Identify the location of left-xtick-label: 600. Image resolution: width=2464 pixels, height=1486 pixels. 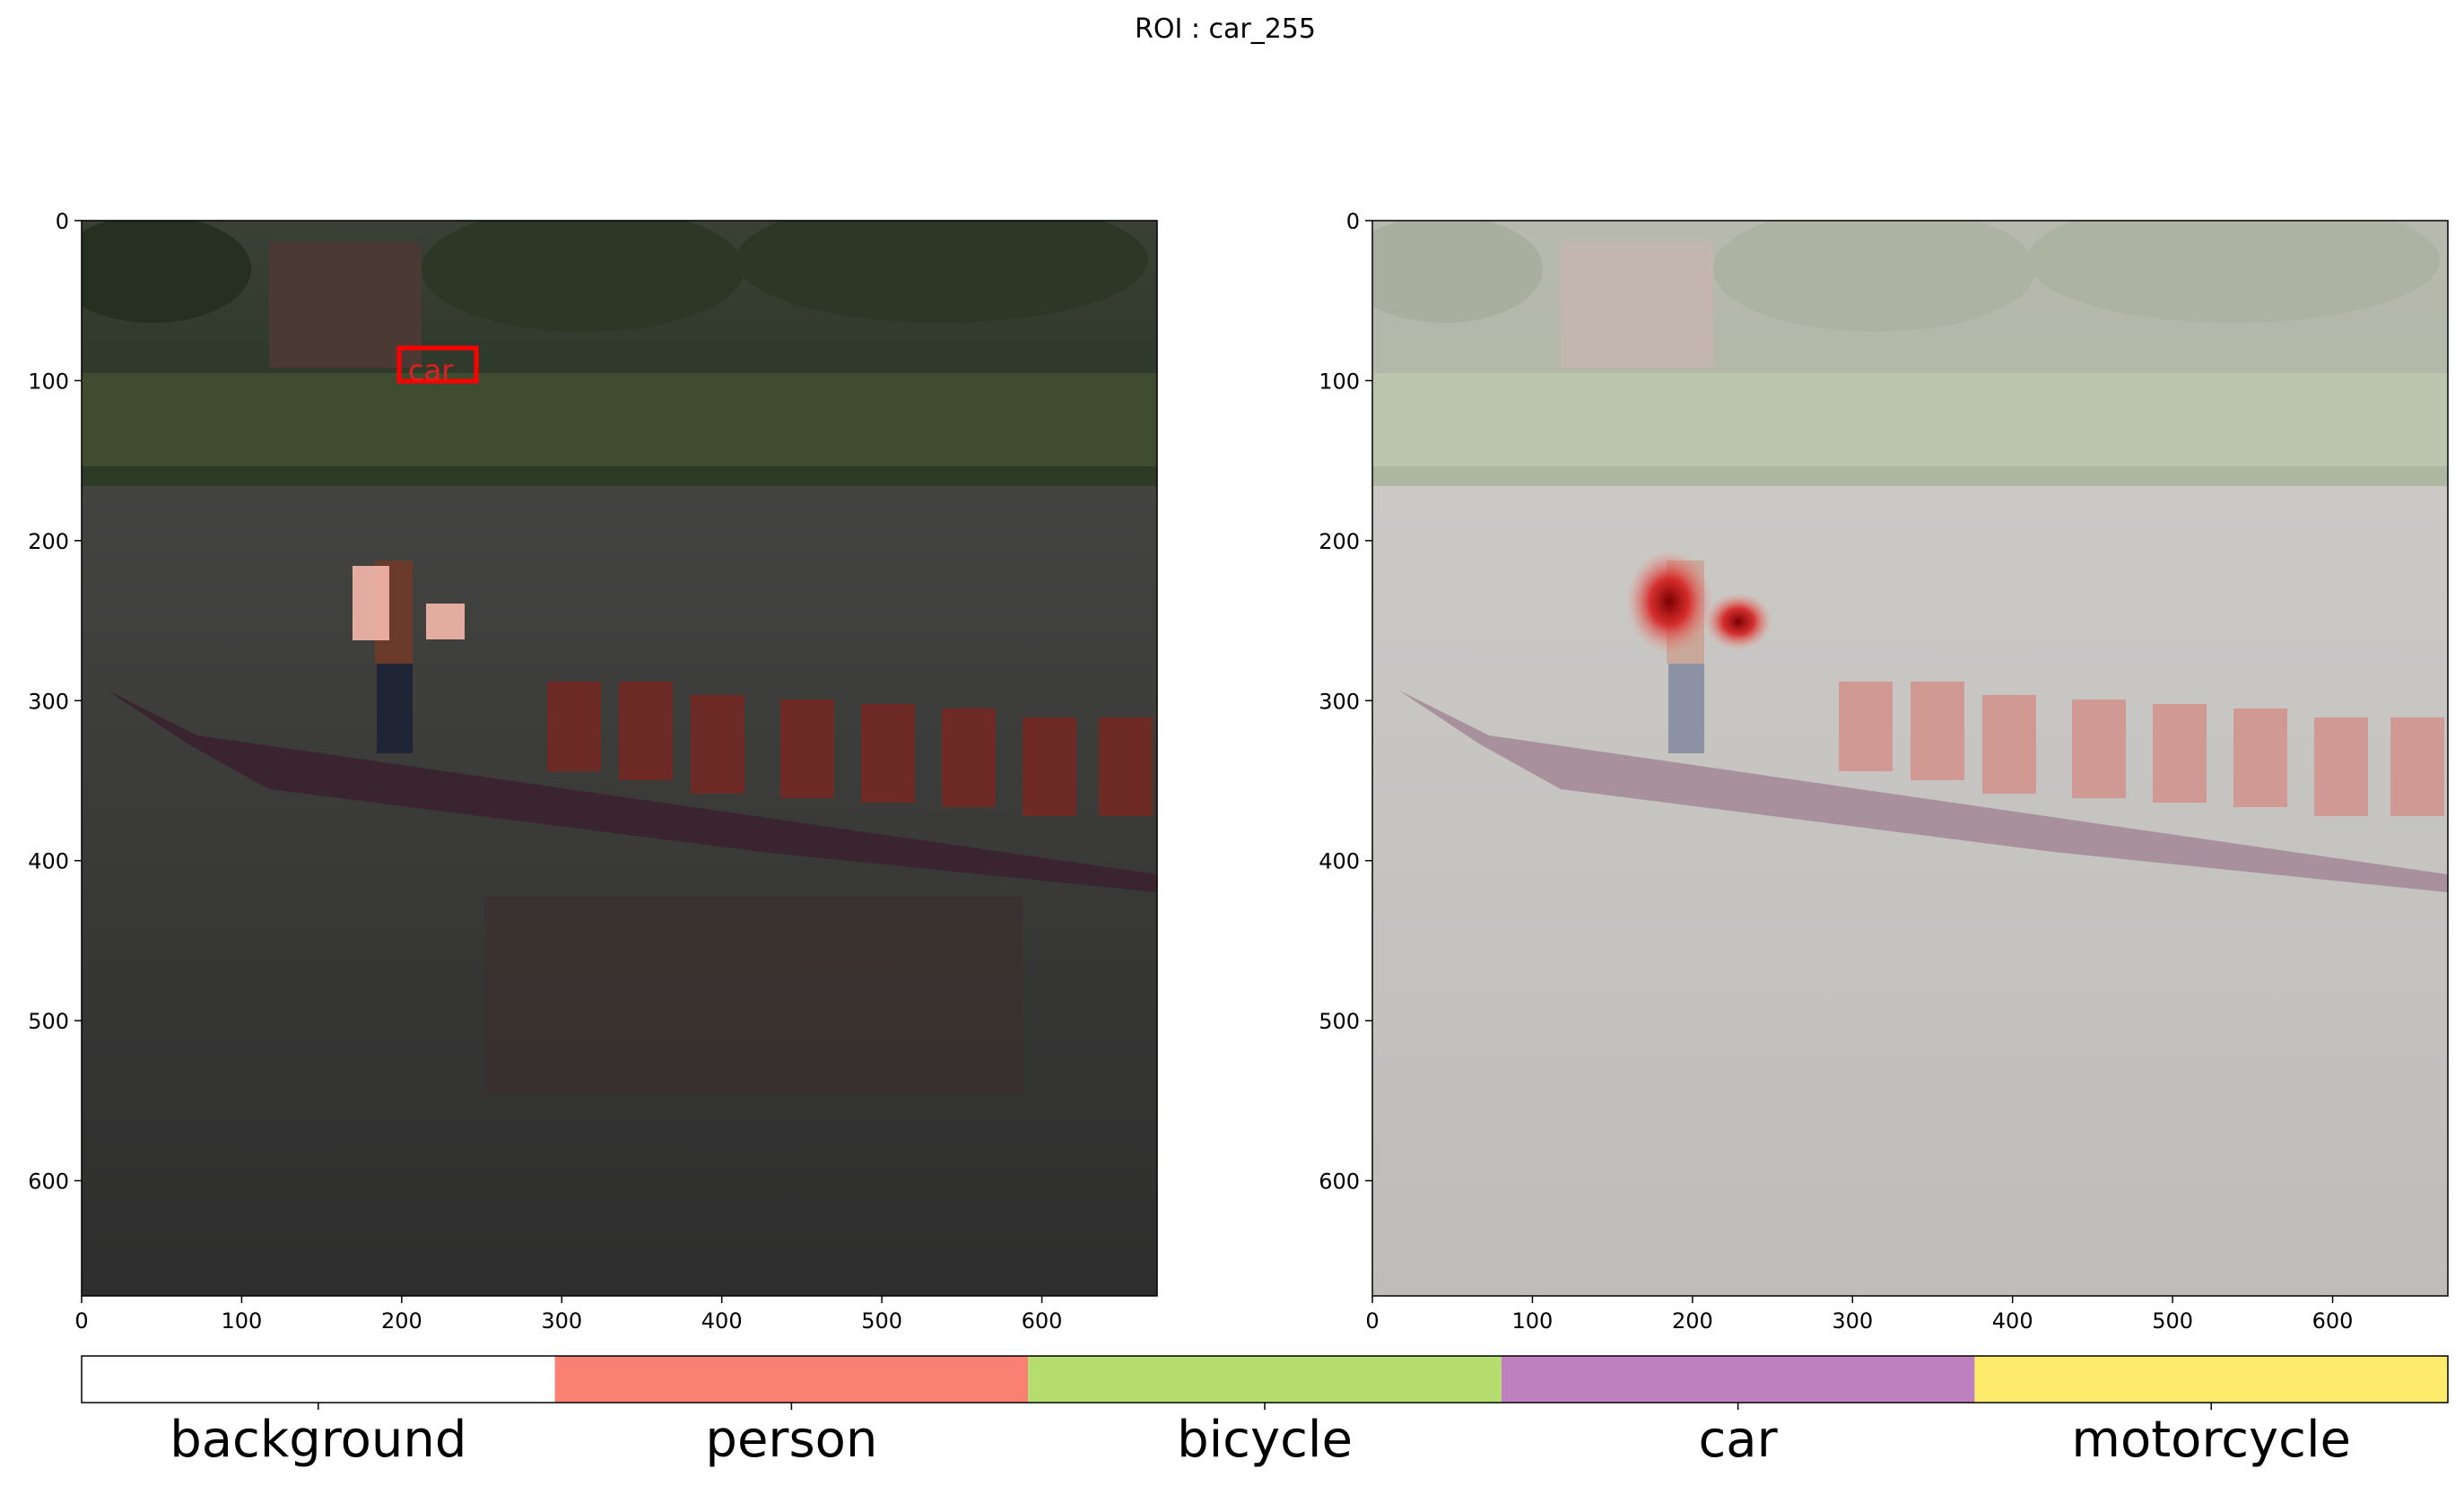
(1042, 1321).